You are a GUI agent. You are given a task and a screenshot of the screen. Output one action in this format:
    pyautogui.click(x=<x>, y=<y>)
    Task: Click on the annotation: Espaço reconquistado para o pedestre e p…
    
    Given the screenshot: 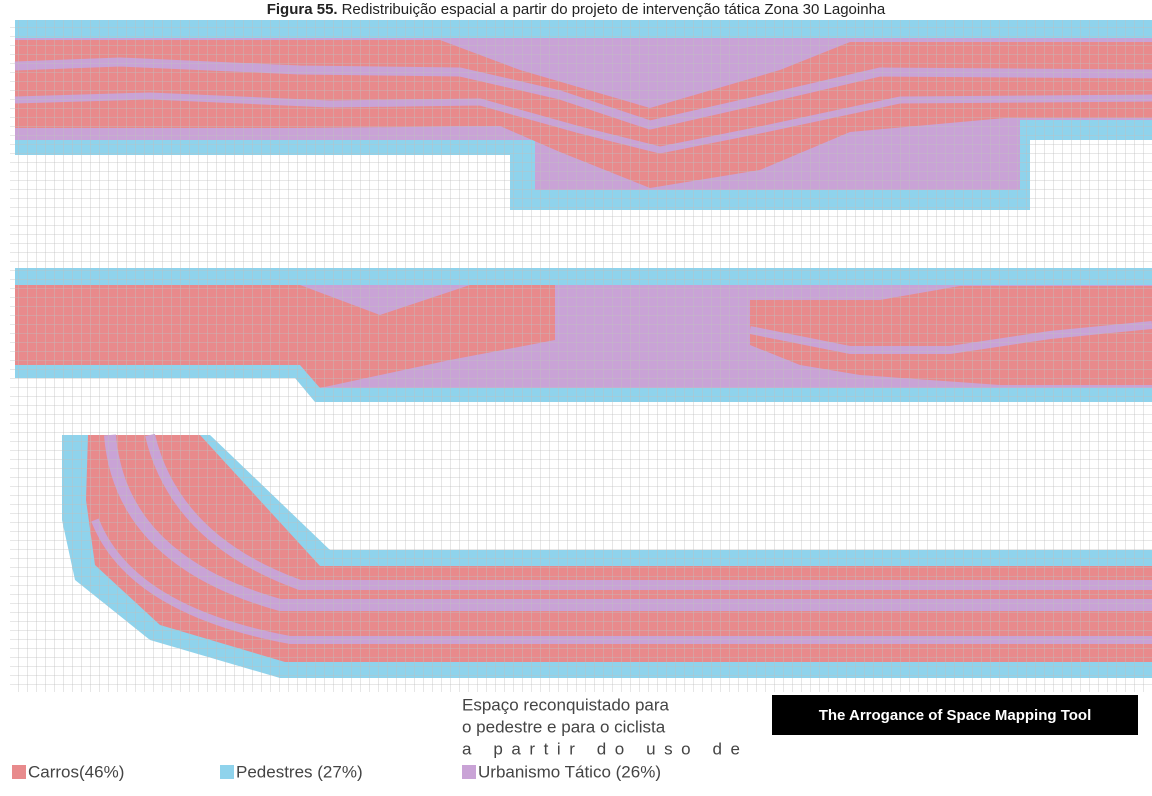 What is the action you would take?
    pyautogui.click(x=601, y=726)
    